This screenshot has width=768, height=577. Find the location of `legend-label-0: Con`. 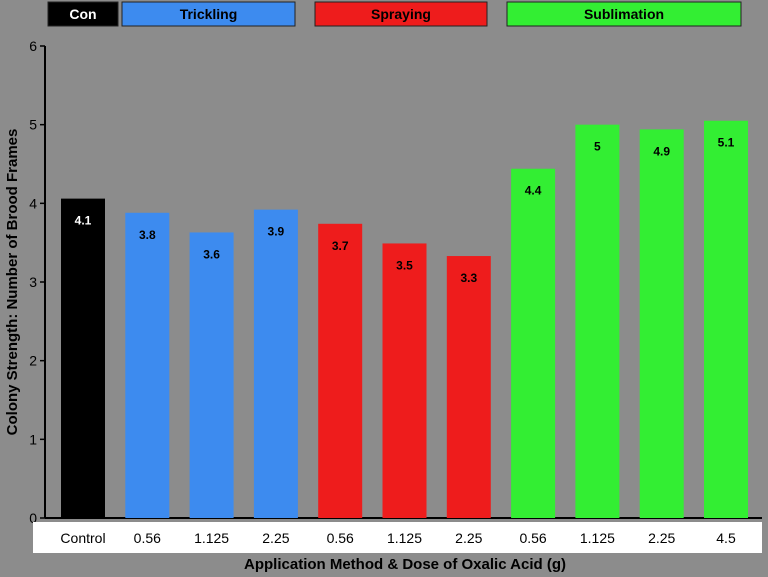

legend-label-0: Con is located at coordinates (82, 14).